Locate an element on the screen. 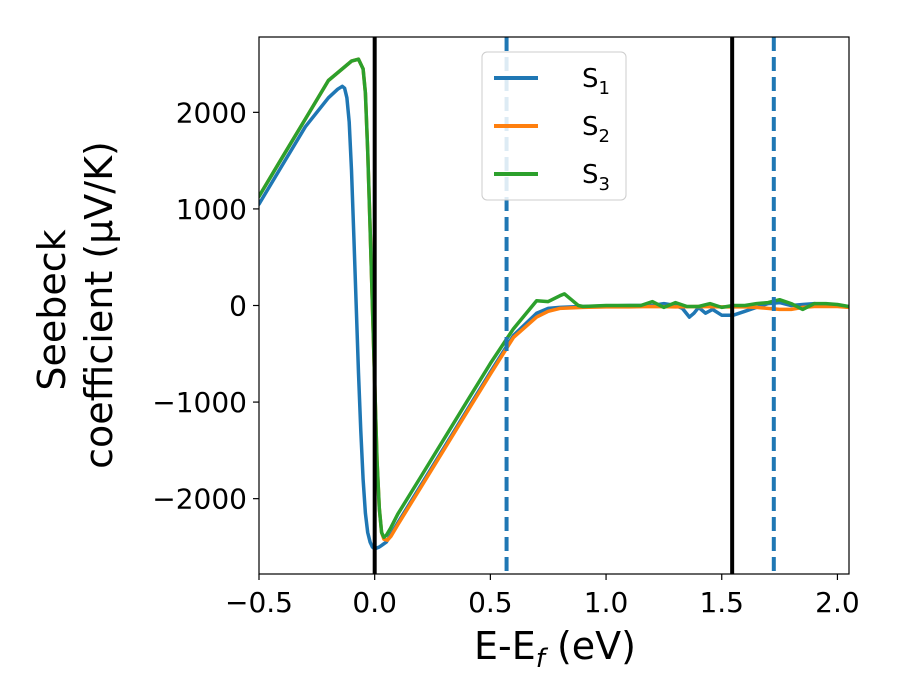 The height and width of the screenshot is (700, 900). legend-label-s3: S3 is located at coordinates (596, 177).